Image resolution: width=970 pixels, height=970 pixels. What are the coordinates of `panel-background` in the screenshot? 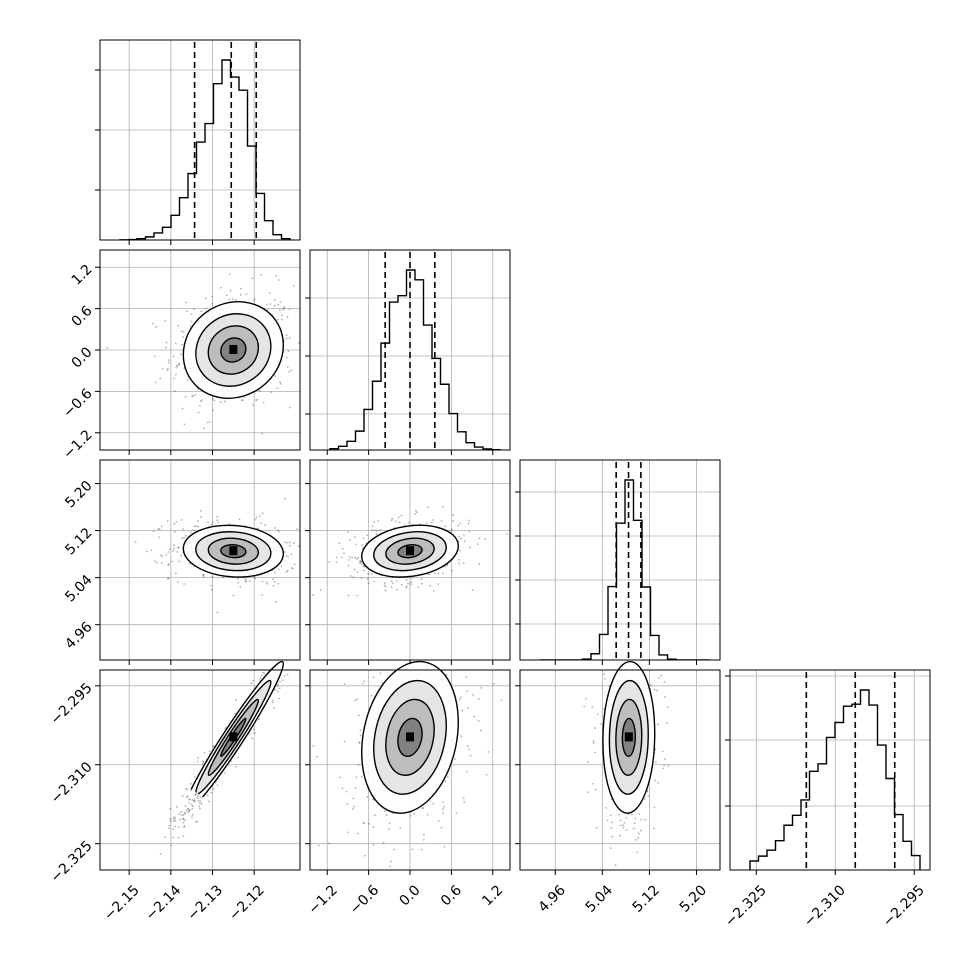 It's located at (620, 560).